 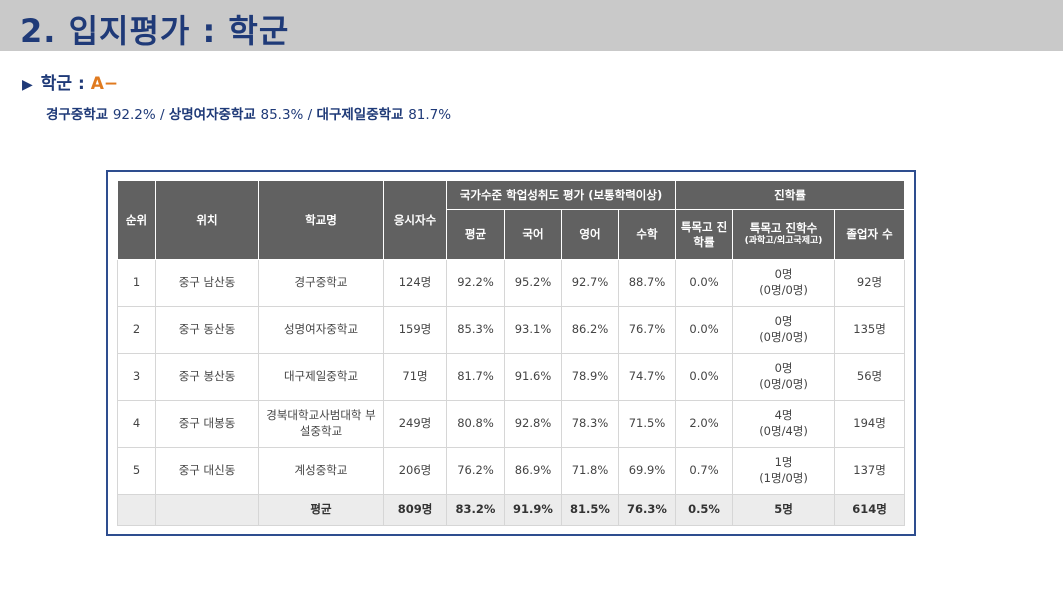 I want to click on cell-average: 85.3%, so click(x=475, y=330).